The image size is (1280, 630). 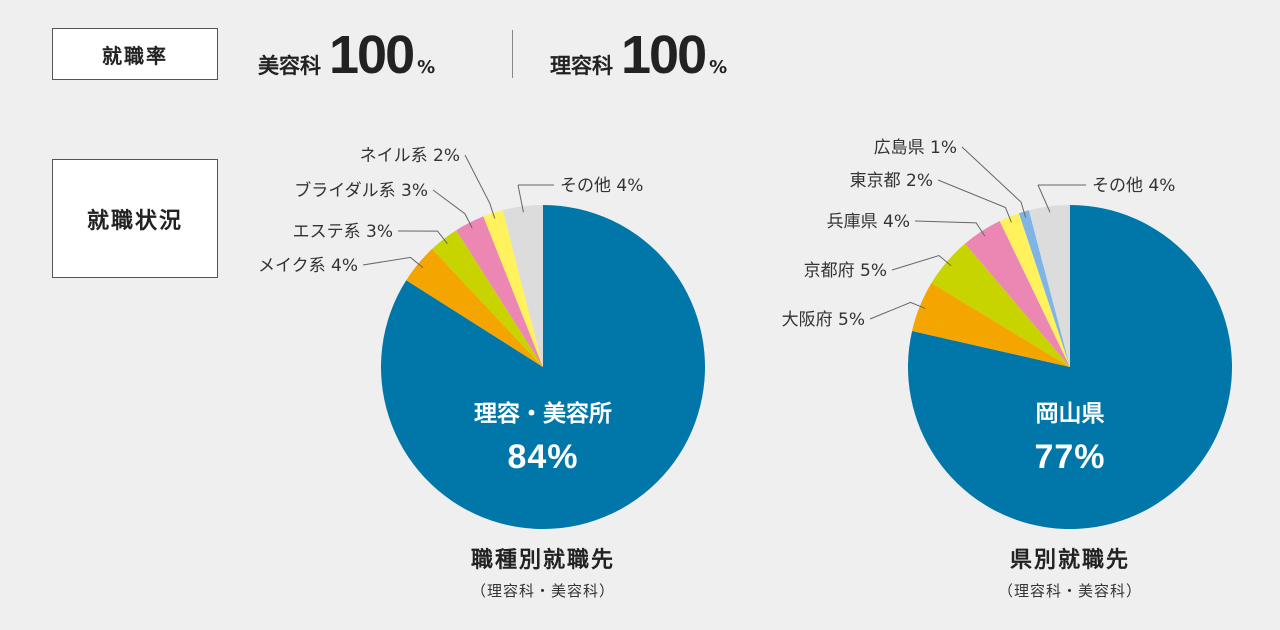 What do you see at coordinates (135, 218) in the screenshot?
I see `employment-status-label: 就職状況` at bounding box center [135, 218].